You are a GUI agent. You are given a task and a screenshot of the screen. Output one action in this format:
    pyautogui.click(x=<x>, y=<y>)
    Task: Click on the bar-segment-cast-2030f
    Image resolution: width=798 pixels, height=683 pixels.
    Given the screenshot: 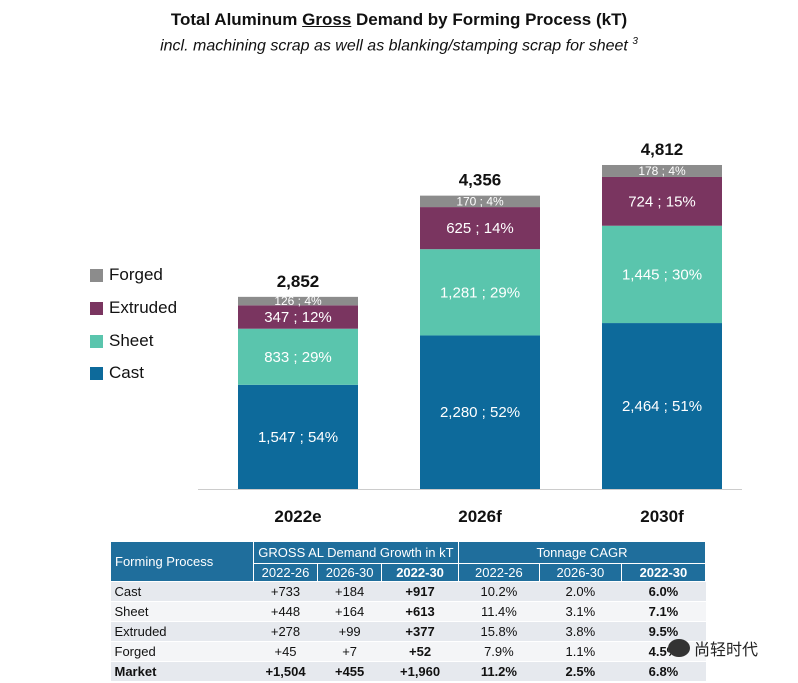 What is the action you would take?
    pyautogui.click(x=662, y=406)
    